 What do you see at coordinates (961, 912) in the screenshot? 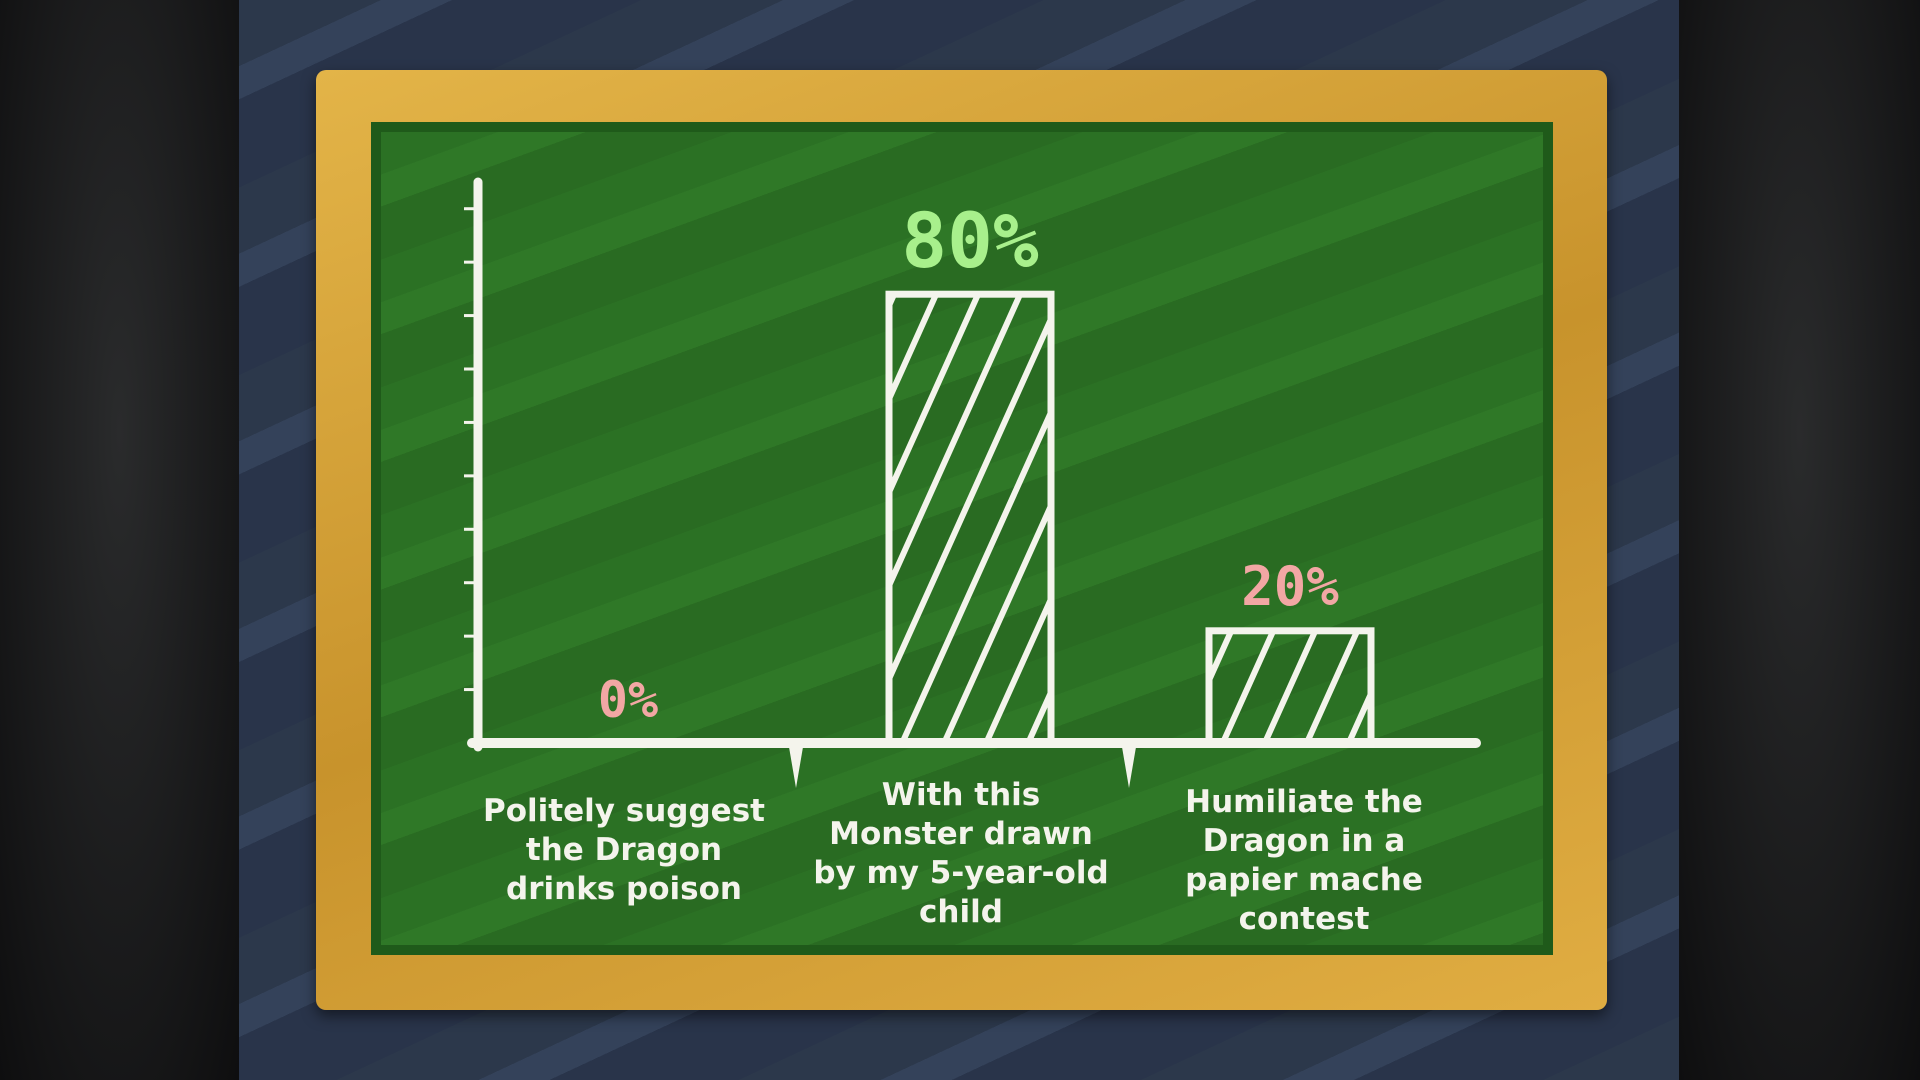
I see `category-label-line: child` at bounding box center [961, 912].